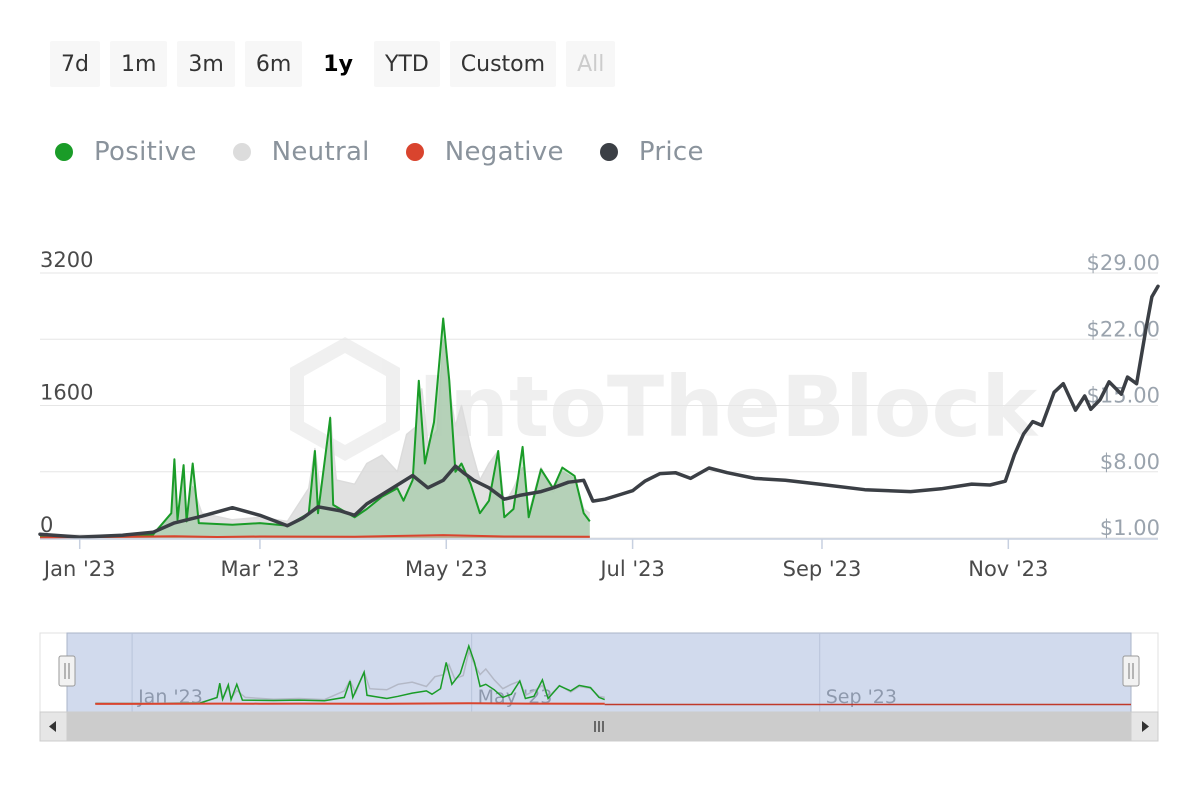 The image size is (1200, 800). I want to click on x-tick-label: Jan '23, so click(79, 569).